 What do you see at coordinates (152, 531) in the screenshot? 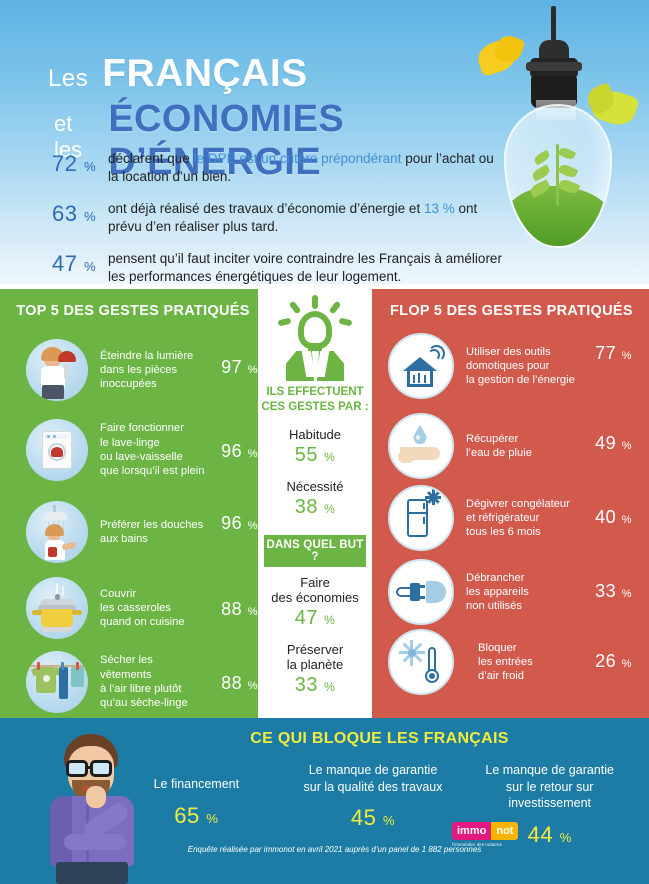
I see `top5-row-label: Préférer les douches aux bains` at bounding box center [152, 531].